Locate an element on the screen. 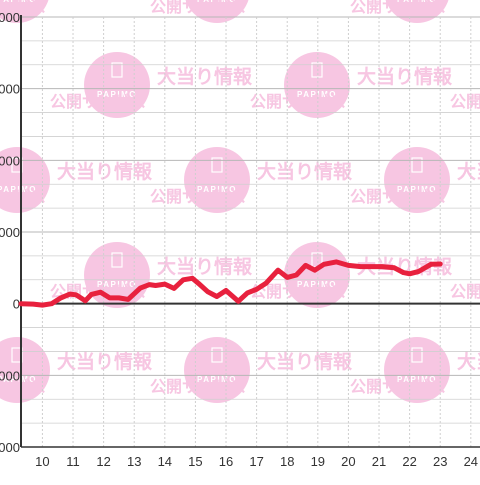  y-tick-label: -6,000 is located at coordinates (10, 447).